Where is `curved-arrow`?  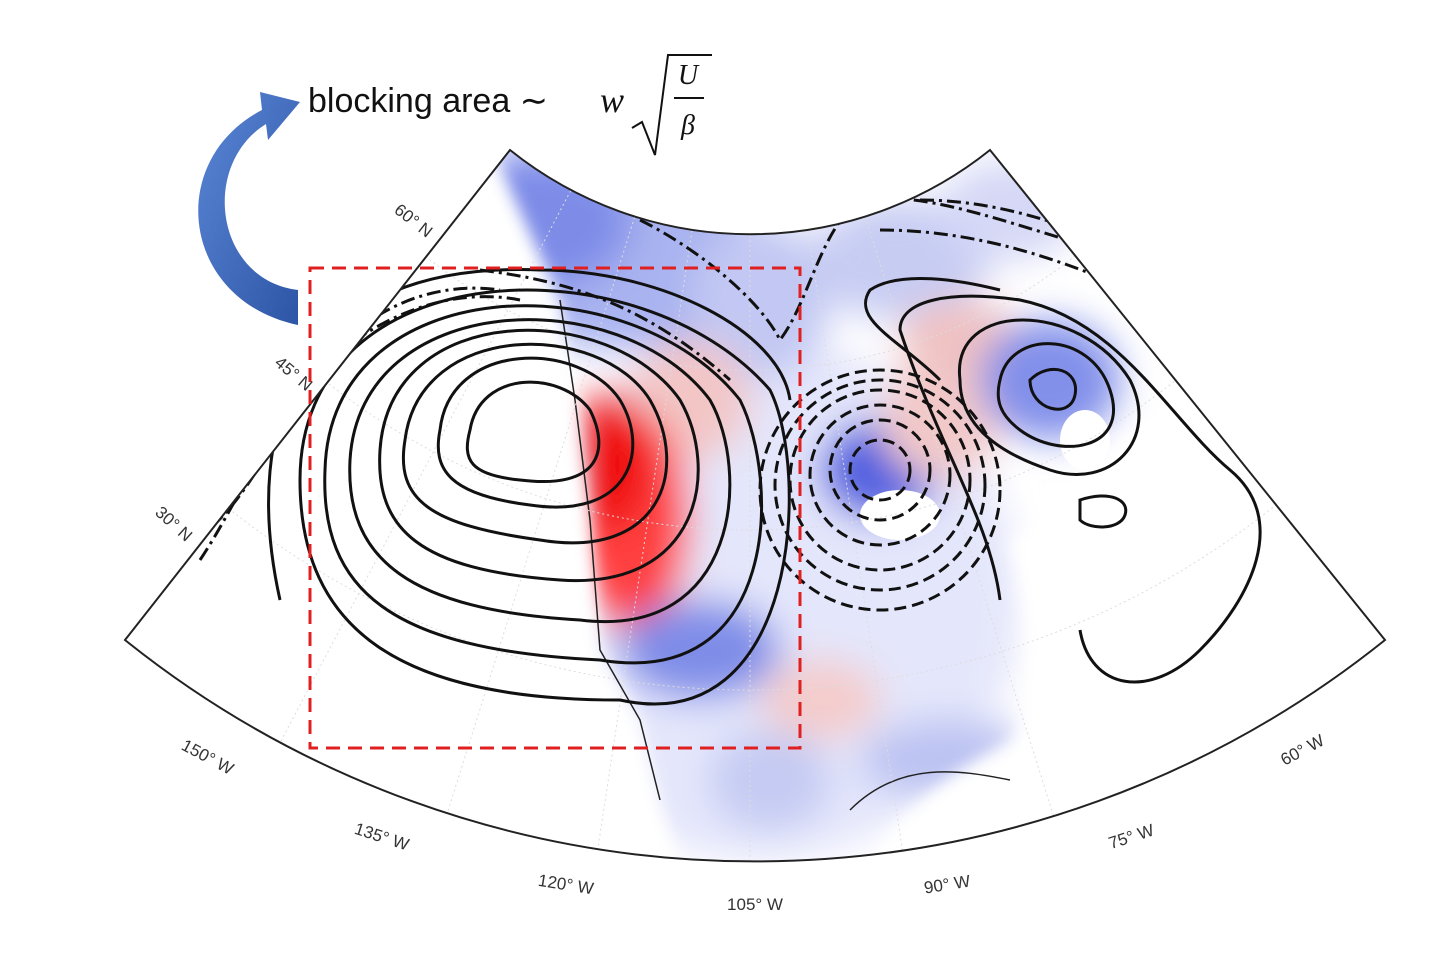
curved-arrow is located at coordinates (249, 208).